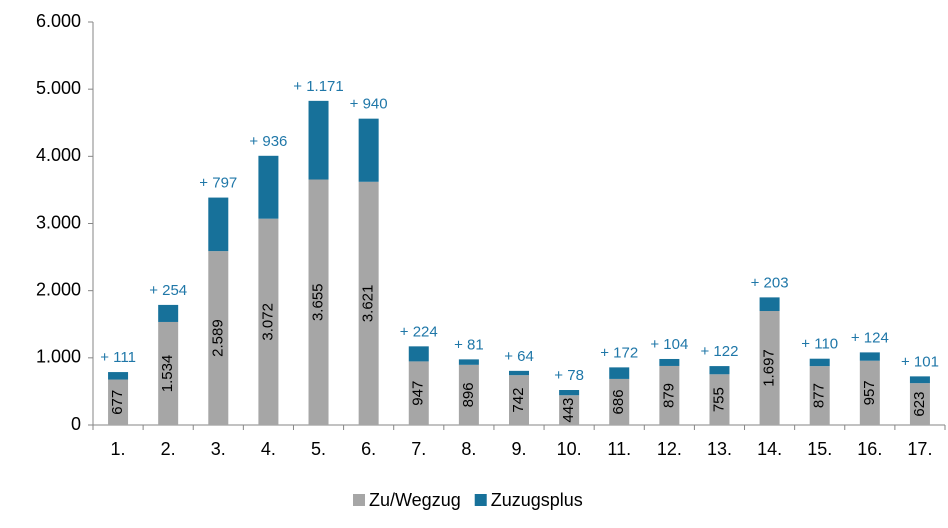 This screenshot has width=948, height=528. Describe the element at coordinates (58, 21) in the screenshot. I see `y-tick-label: 6.000` at that location.